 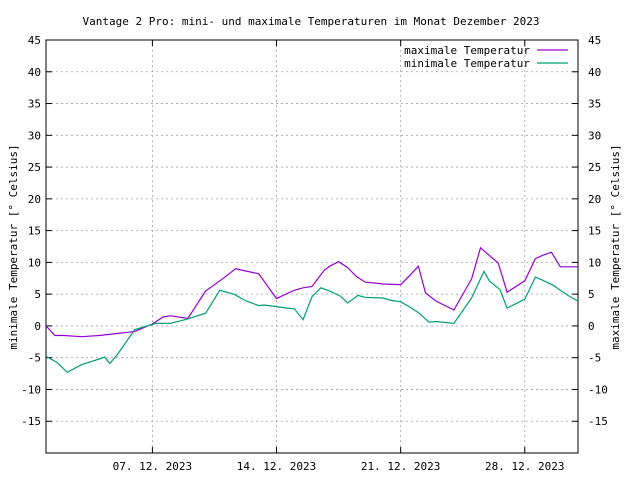 I want to click on y-tick-label-right: -10, so click(x=598, y=389).